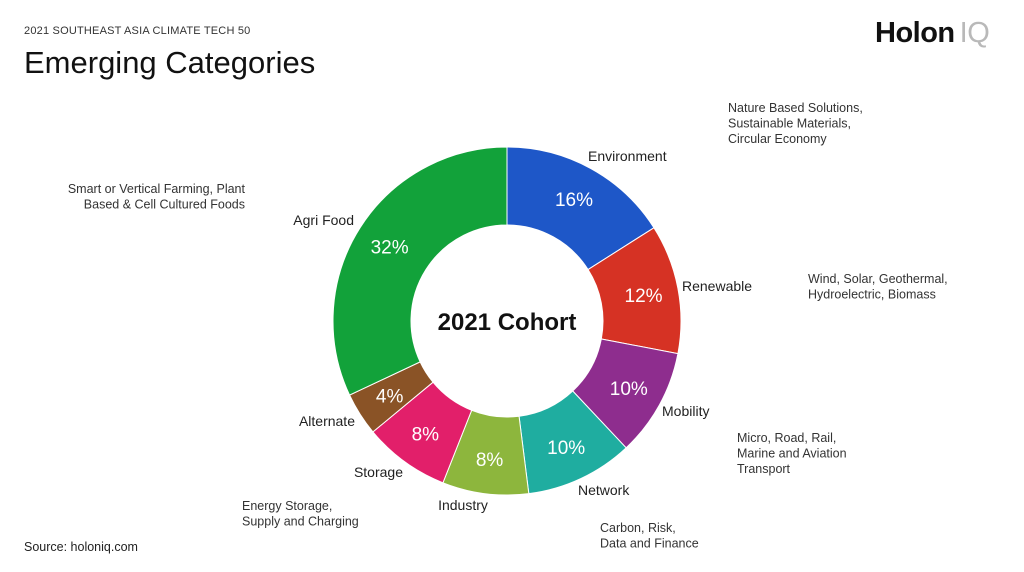 This screenshot has width=1024, height=572. I want to click on category-label-mobility: Mobility, so click(685, 411).